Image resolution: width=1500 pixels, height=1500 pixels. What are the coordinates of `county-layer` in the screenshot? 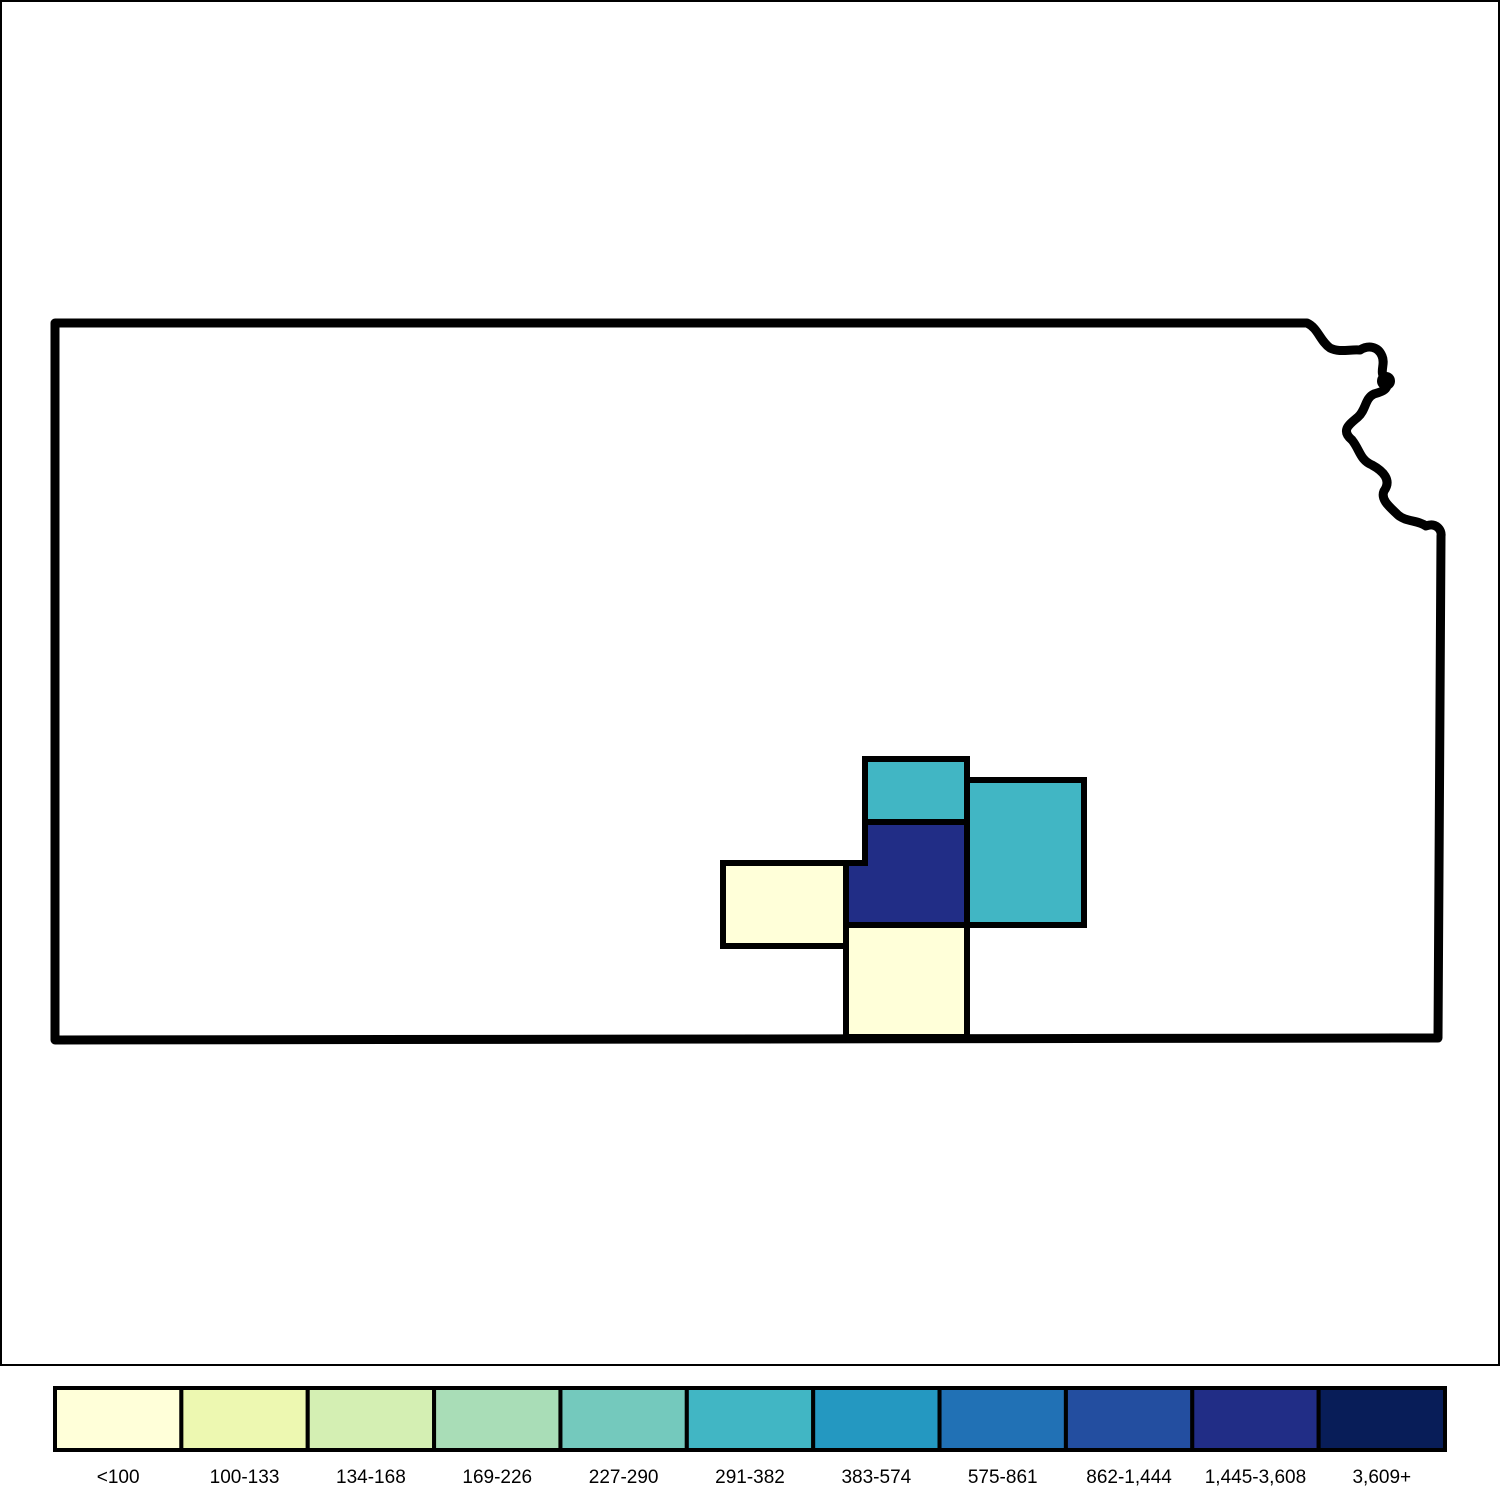 It's located at (903, 898).